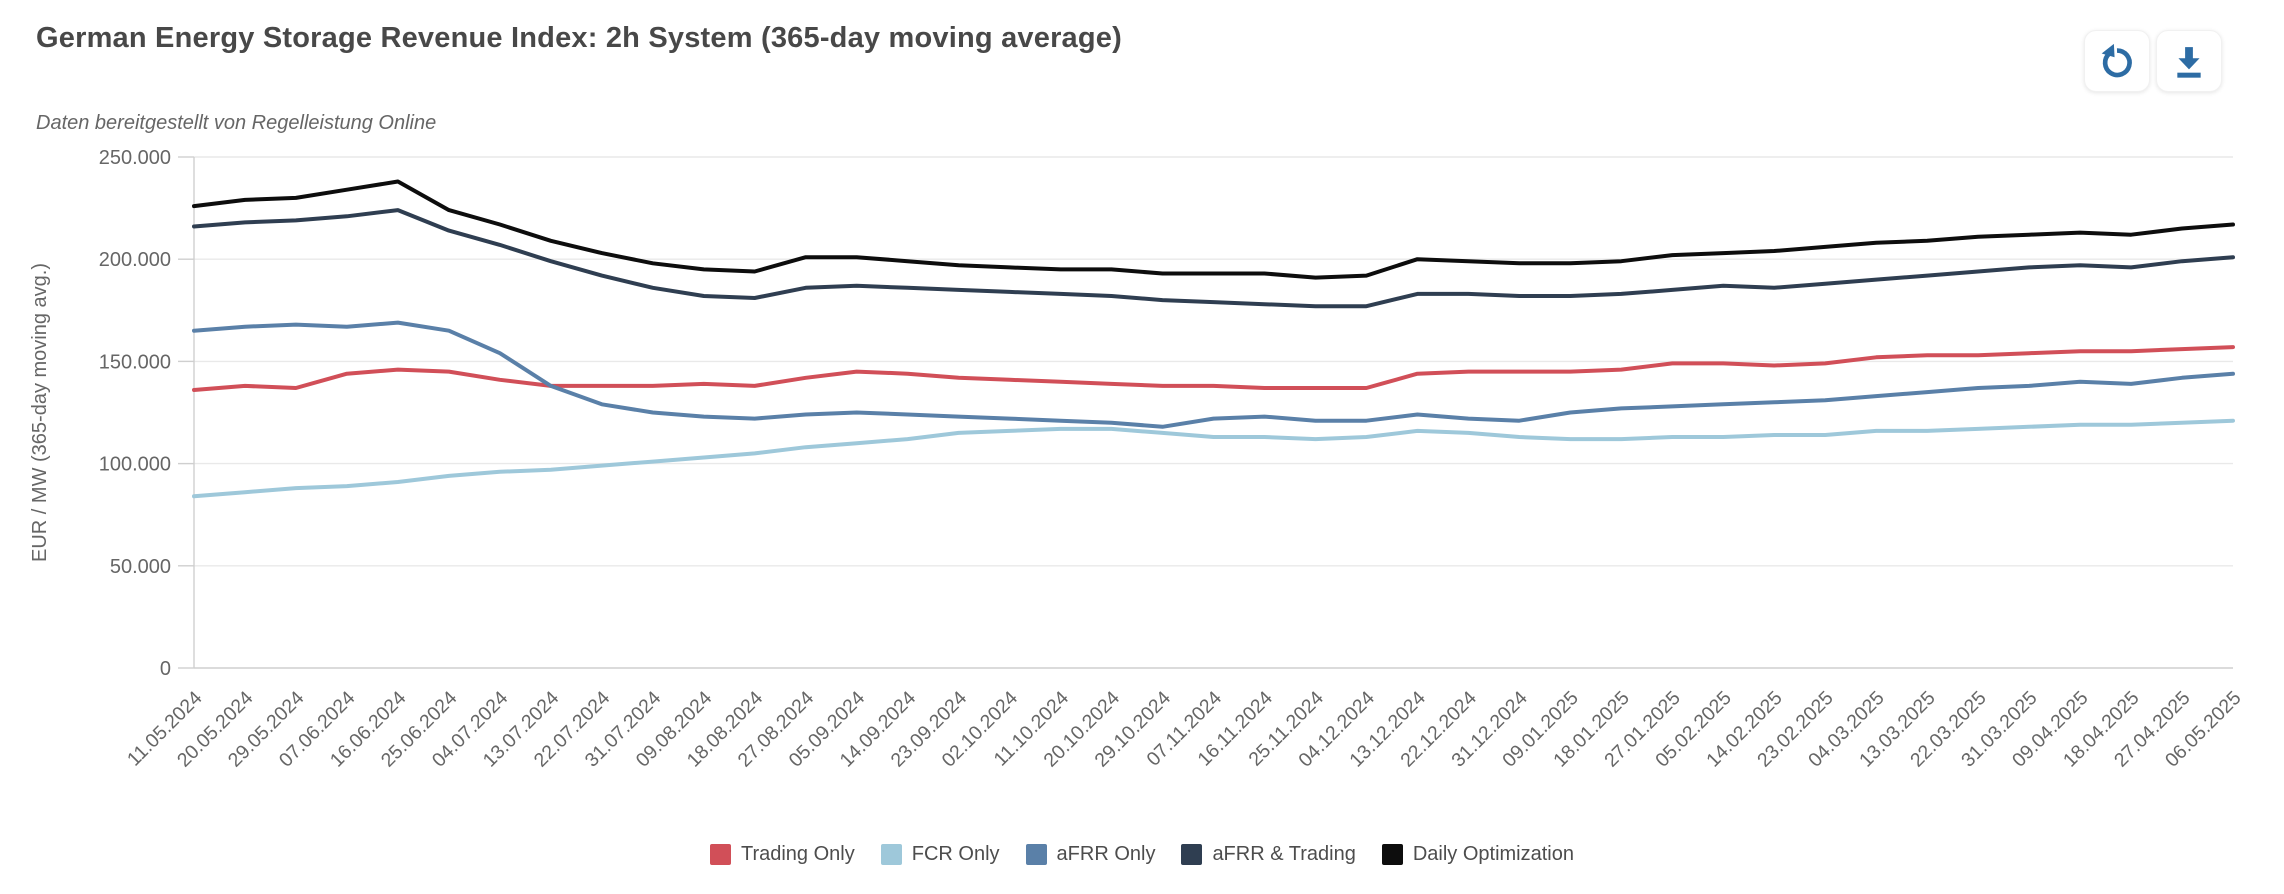 Image resolution: width=2284 pixels, height=894 pixels. I want to click on download-button, so click(2189, 61).